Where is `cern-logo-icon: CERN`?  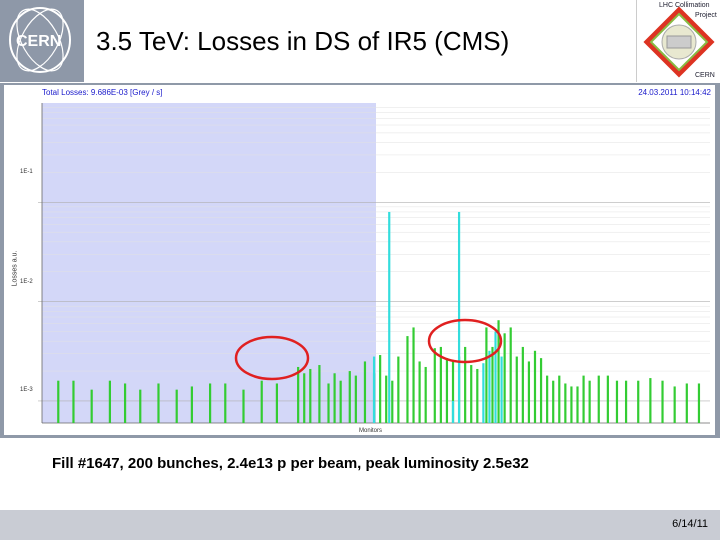
cern-logo-icon: CERN is located at coordinates (40, 40).